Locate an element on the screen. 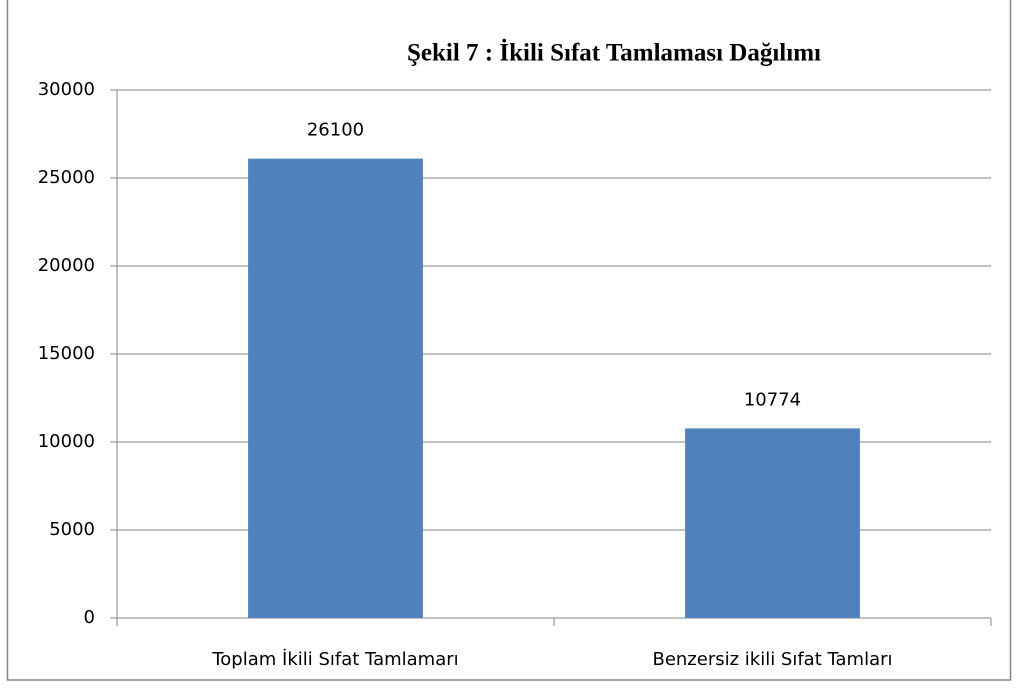 The height and width of the screenshot is (688, 1018). y-tick-label: 15000 is located at coordinates (66, 353).